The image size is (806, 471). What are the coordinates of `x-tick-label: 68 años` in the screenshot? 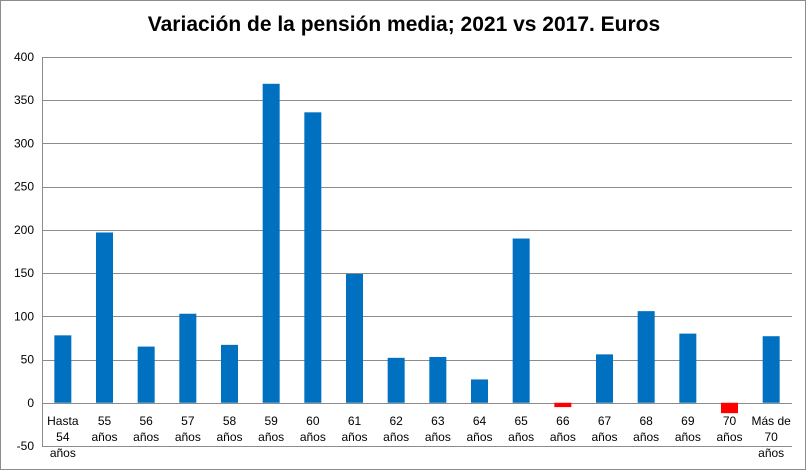 It's located at (646, 429).